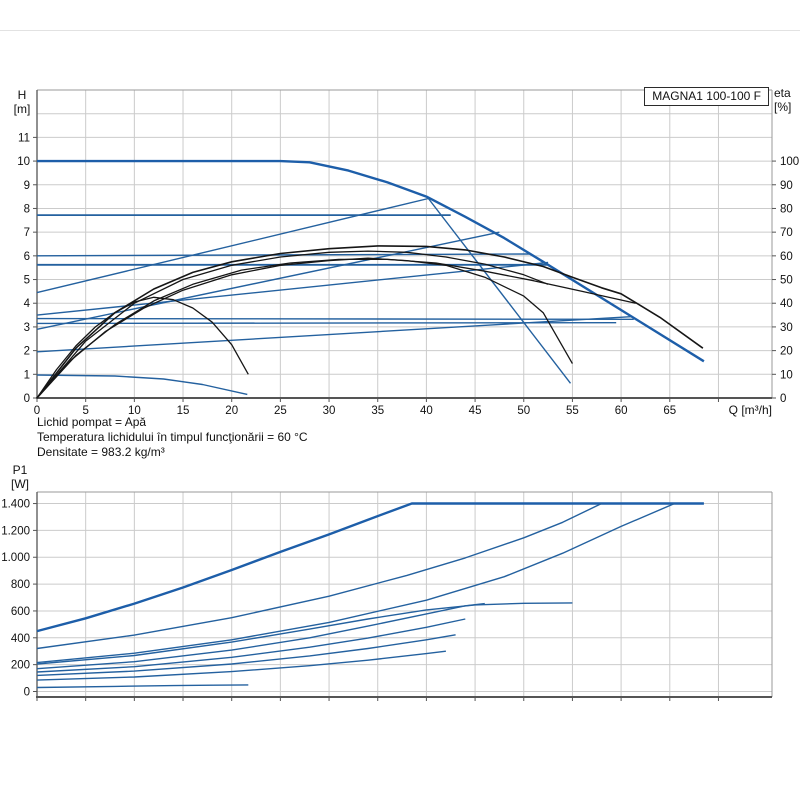  Describe the element at coordinates (20, 585) in the screenshot. I see `y-tick-label: 800` at that location.